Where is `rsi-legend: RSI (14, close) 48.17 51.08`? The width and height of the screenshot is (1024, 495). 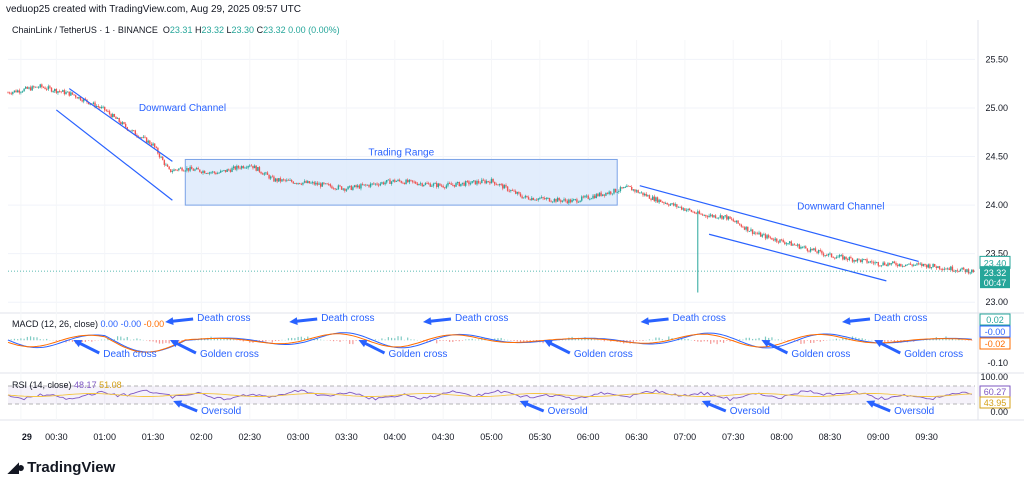
rsi-legend: RSI (14, close) 48.17 51.08 is located at coordinates (67, 385).